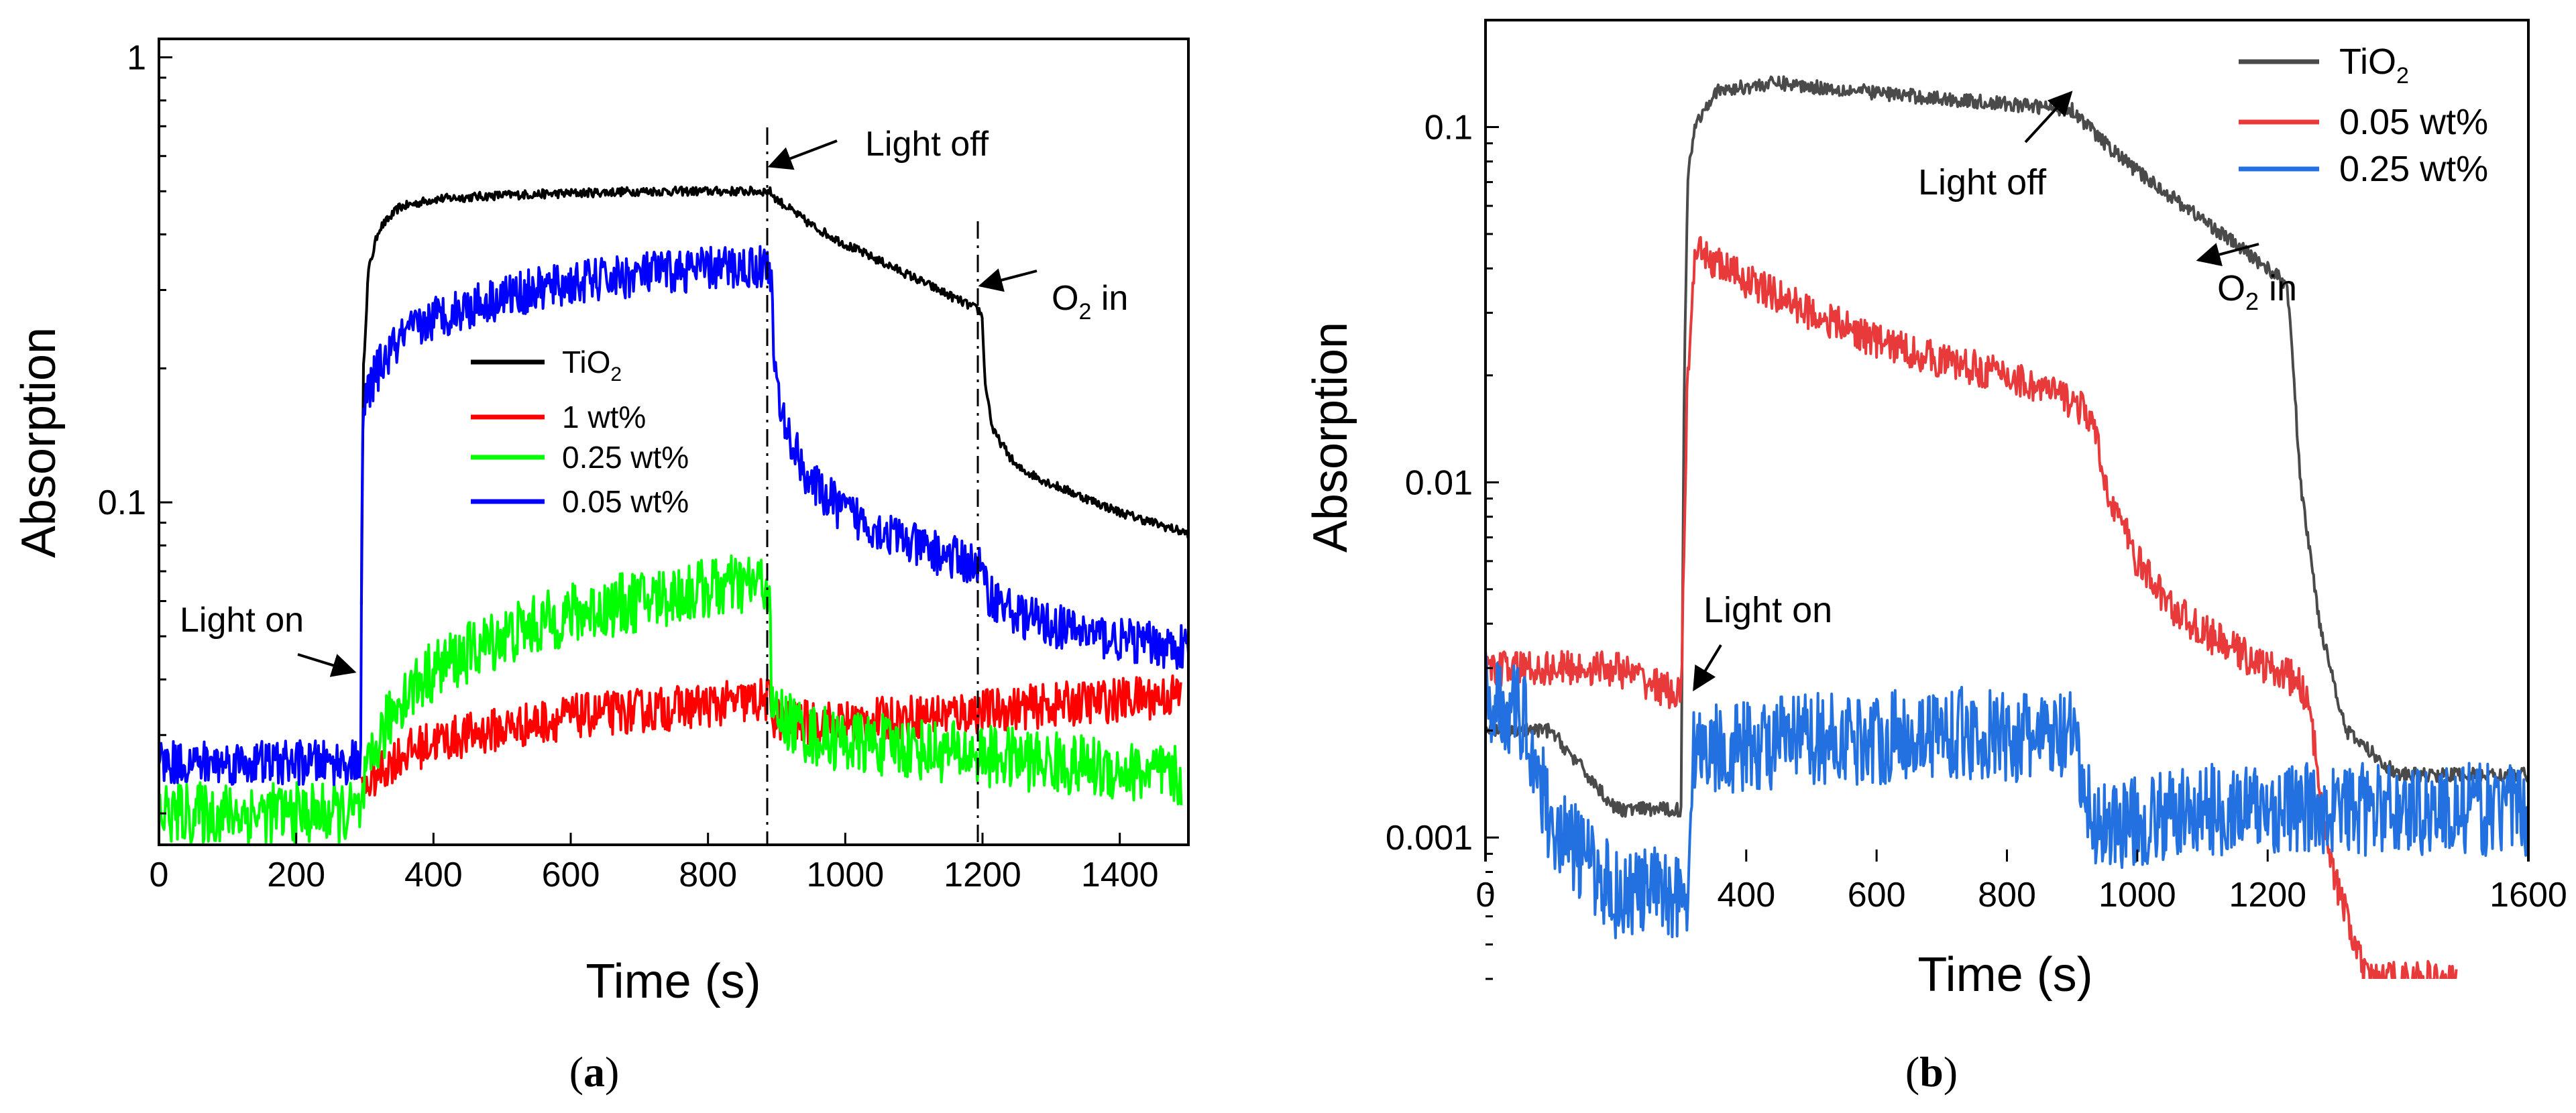 This screenshot has height=1113, width=2576. I want to click on panel-b-y-ticks: 0.001 0.01 0.1, so click(1442, 499).